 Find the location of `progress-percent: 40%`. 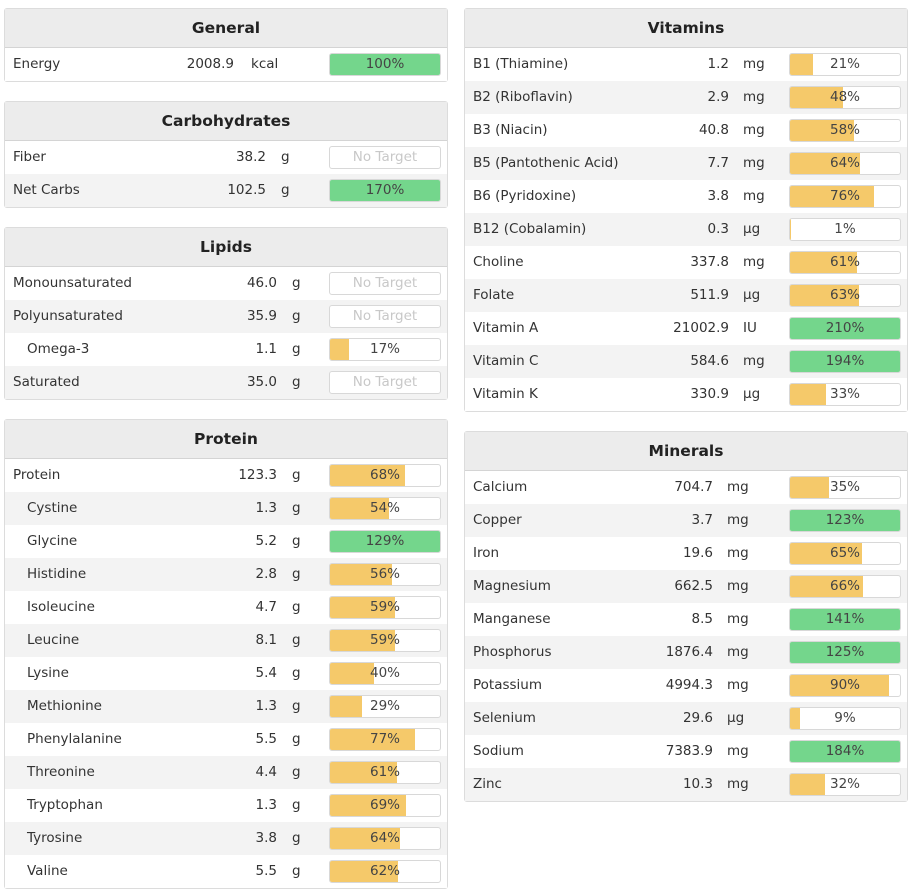

progress-percent: 40% is located at coordinates (384, 673).